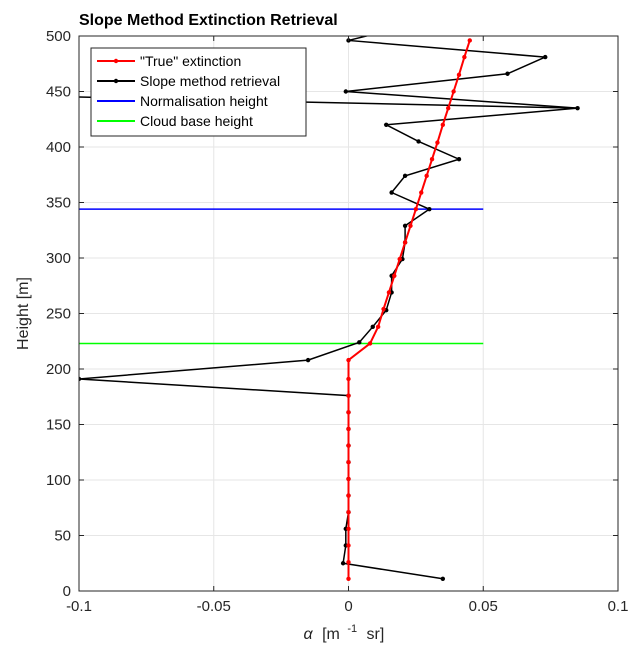 The width and height of the screenshot is (630, 655). What do you see at coordinates (67, 591) in the screenshot?
I see `y-tick-label: 0` at bounding box center [67, 591].